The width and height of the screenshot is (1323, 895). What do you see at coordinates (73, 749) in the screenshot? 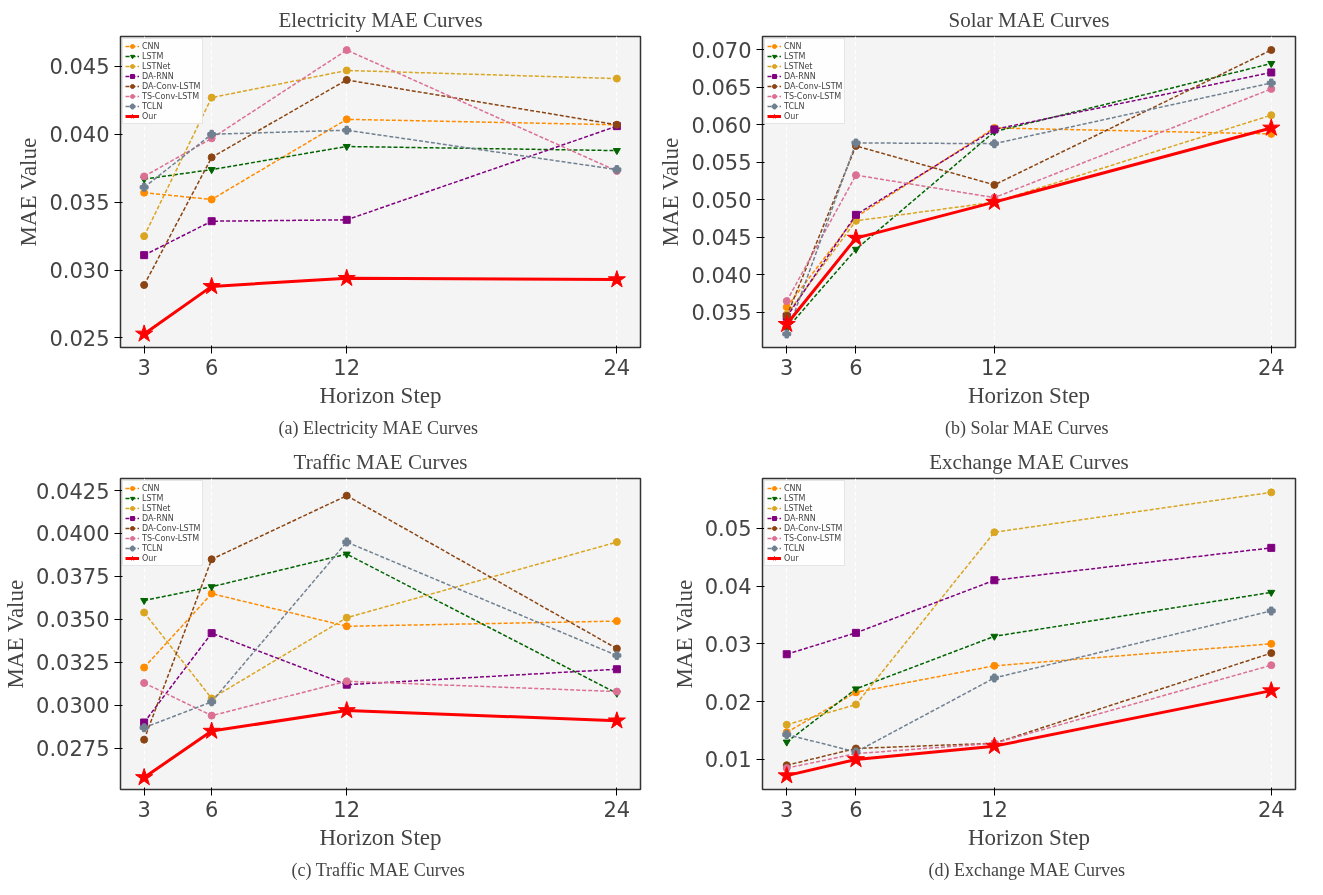
I see `y-tick-label: 0.0275` at bounding box center [73, 749].